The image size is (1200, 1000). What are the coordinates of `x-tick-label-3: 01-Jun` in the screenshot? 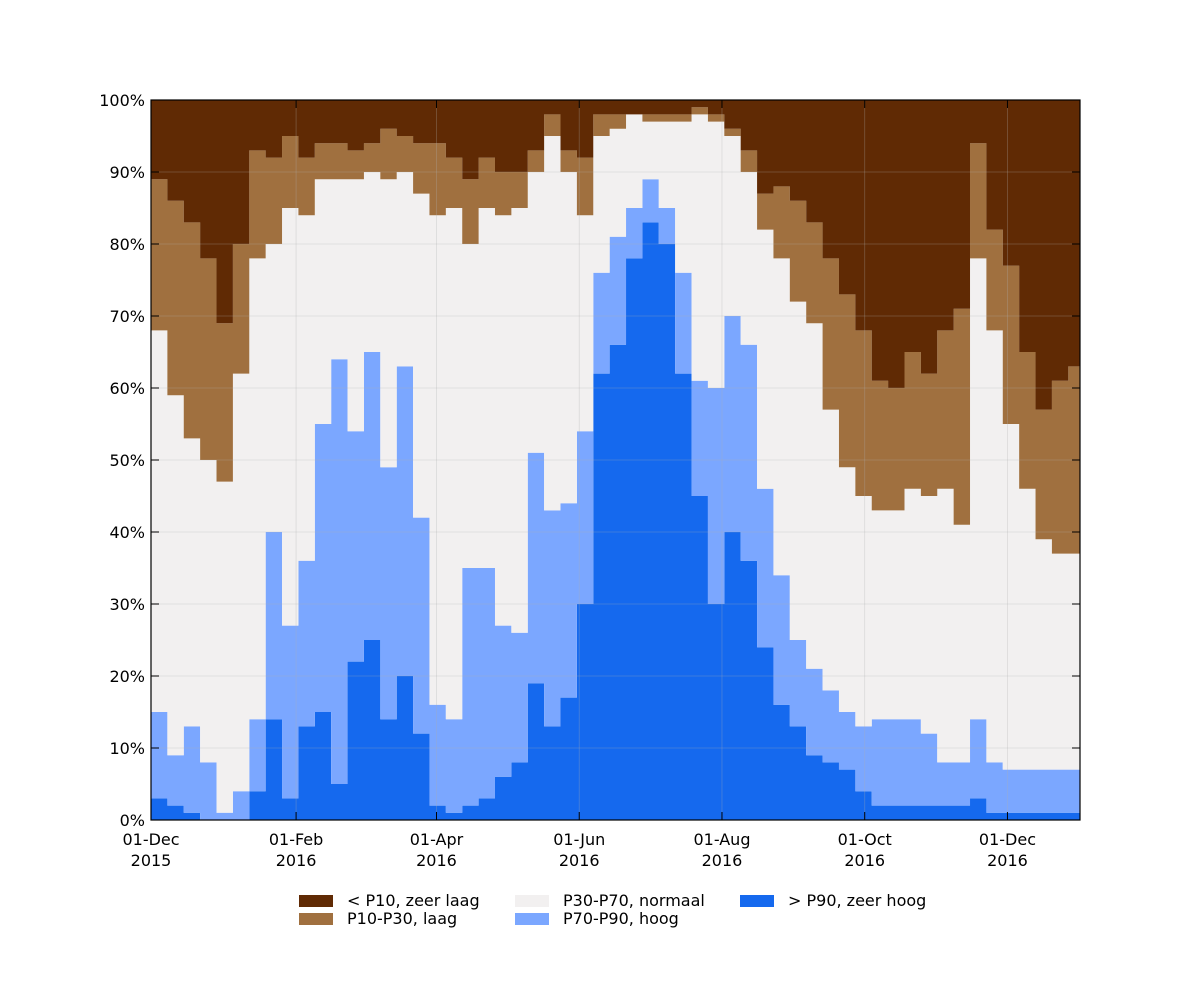 It's located at (579, 839).